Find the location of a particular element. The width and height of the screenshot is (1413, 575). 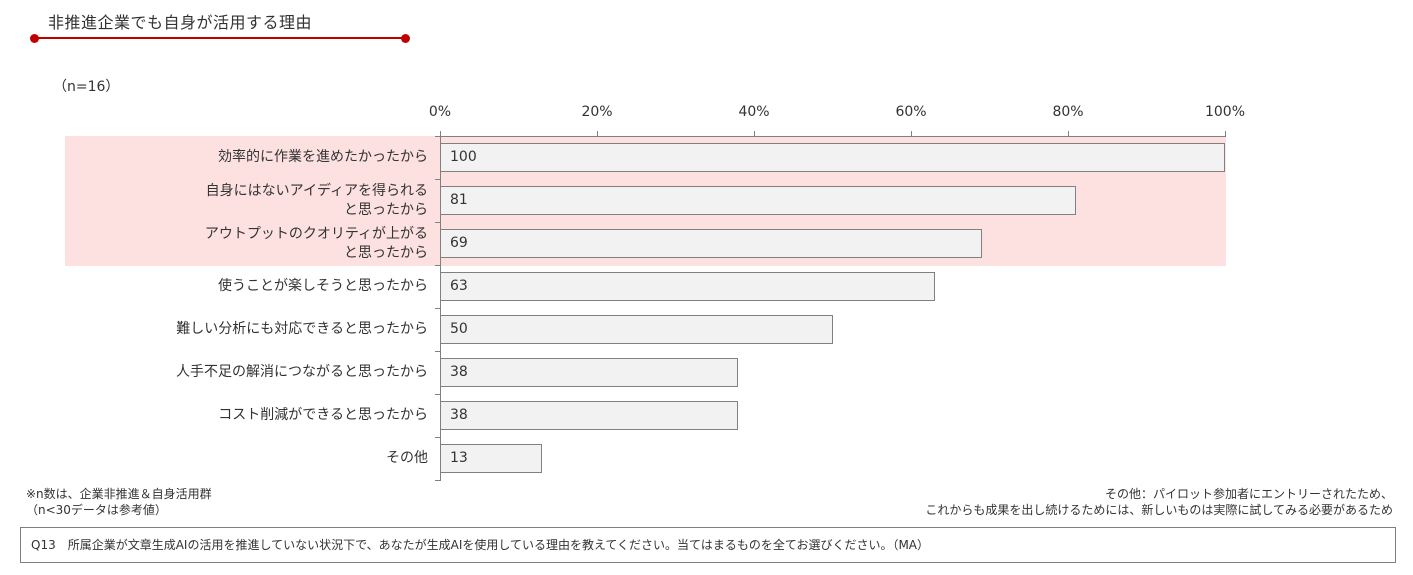

footnote-right-line2: これからも成果を出し続けるためには、新しいものは実際に試してみる必要があるため is located at coordinates (1159, 510).